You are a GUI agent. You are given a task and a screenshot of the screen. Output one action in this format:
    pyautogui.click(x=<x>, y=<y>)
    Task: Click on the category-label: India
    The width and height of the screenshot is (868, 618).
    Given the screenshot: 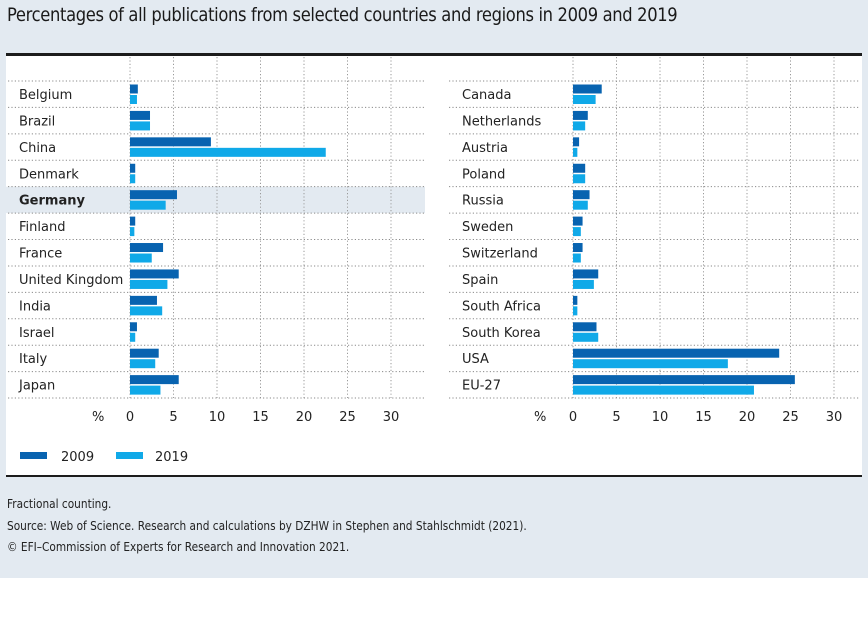 What is the action you would take?
    pyautogui.click(x=35, y=306)
    